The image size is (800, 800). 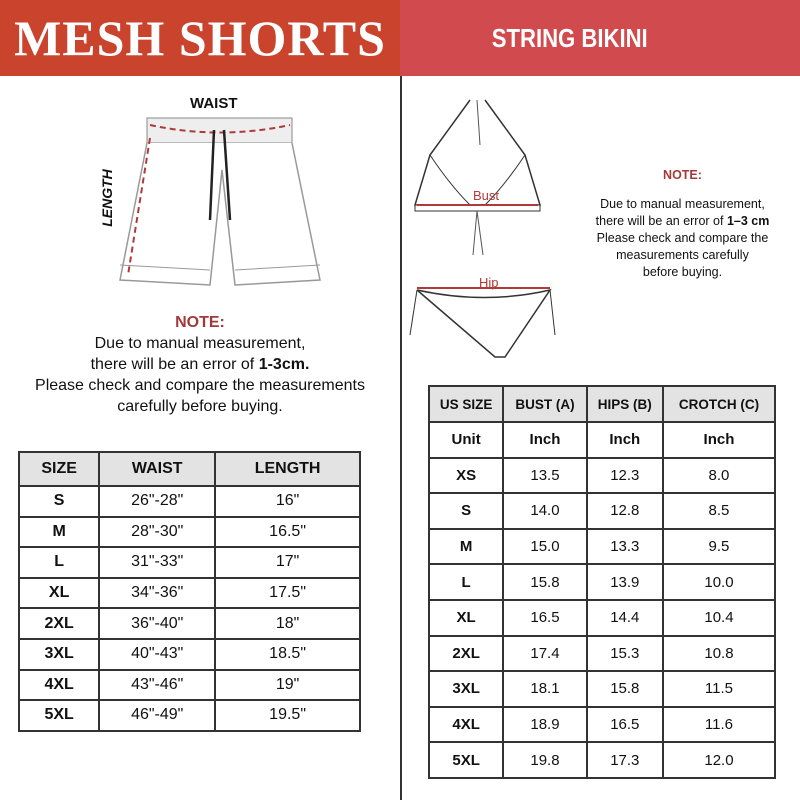 What do you see at coordinates (59, 562) in the screenshot?
I see `table-cell: L` at bounding box center [59, 562].